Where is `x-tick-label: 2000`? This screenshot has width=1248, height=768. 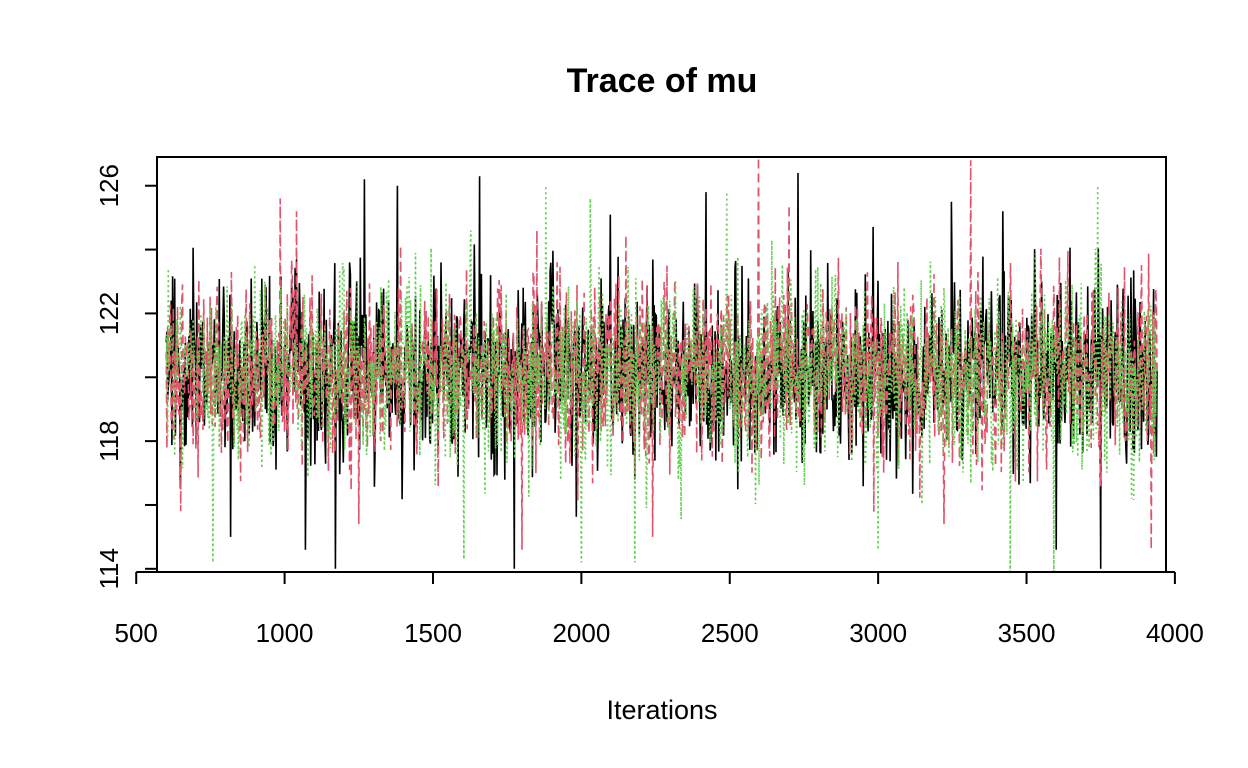
x-tick-label: 2000 is located at coordinates (581, 633).